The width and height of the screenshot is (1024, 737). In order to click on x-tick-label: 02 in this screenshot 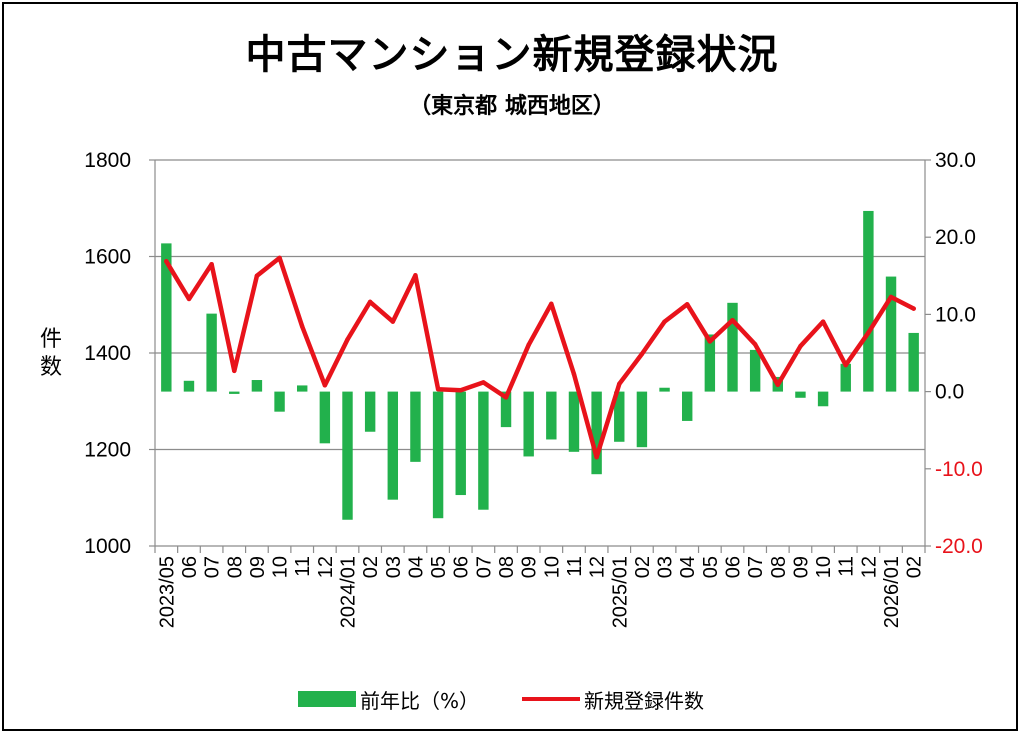, I will do `click(371, 567)`.